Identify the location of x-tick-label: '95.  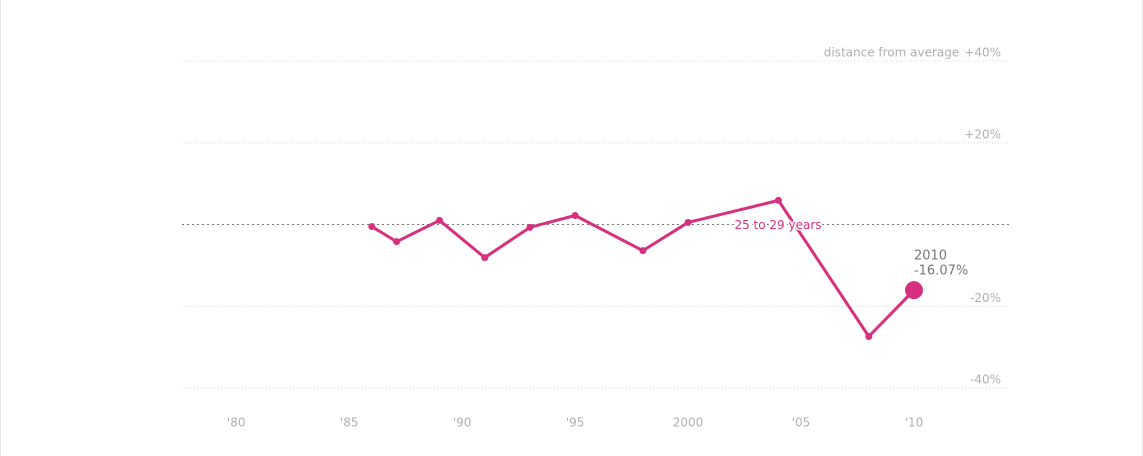
(575, 423).